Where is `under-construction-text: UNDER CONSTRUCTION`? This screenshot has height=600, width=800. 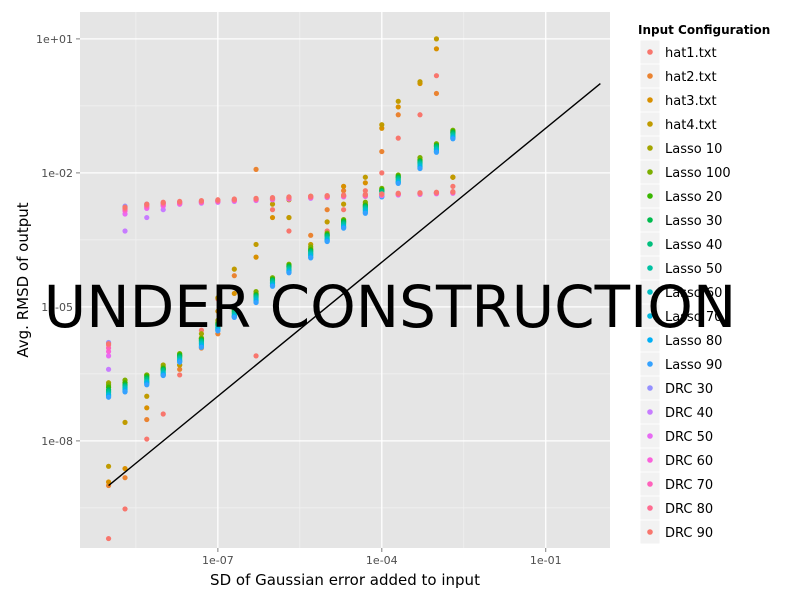
under-construction-text: UNDER CONSTRUCTION is located at coordinates (390, 307).